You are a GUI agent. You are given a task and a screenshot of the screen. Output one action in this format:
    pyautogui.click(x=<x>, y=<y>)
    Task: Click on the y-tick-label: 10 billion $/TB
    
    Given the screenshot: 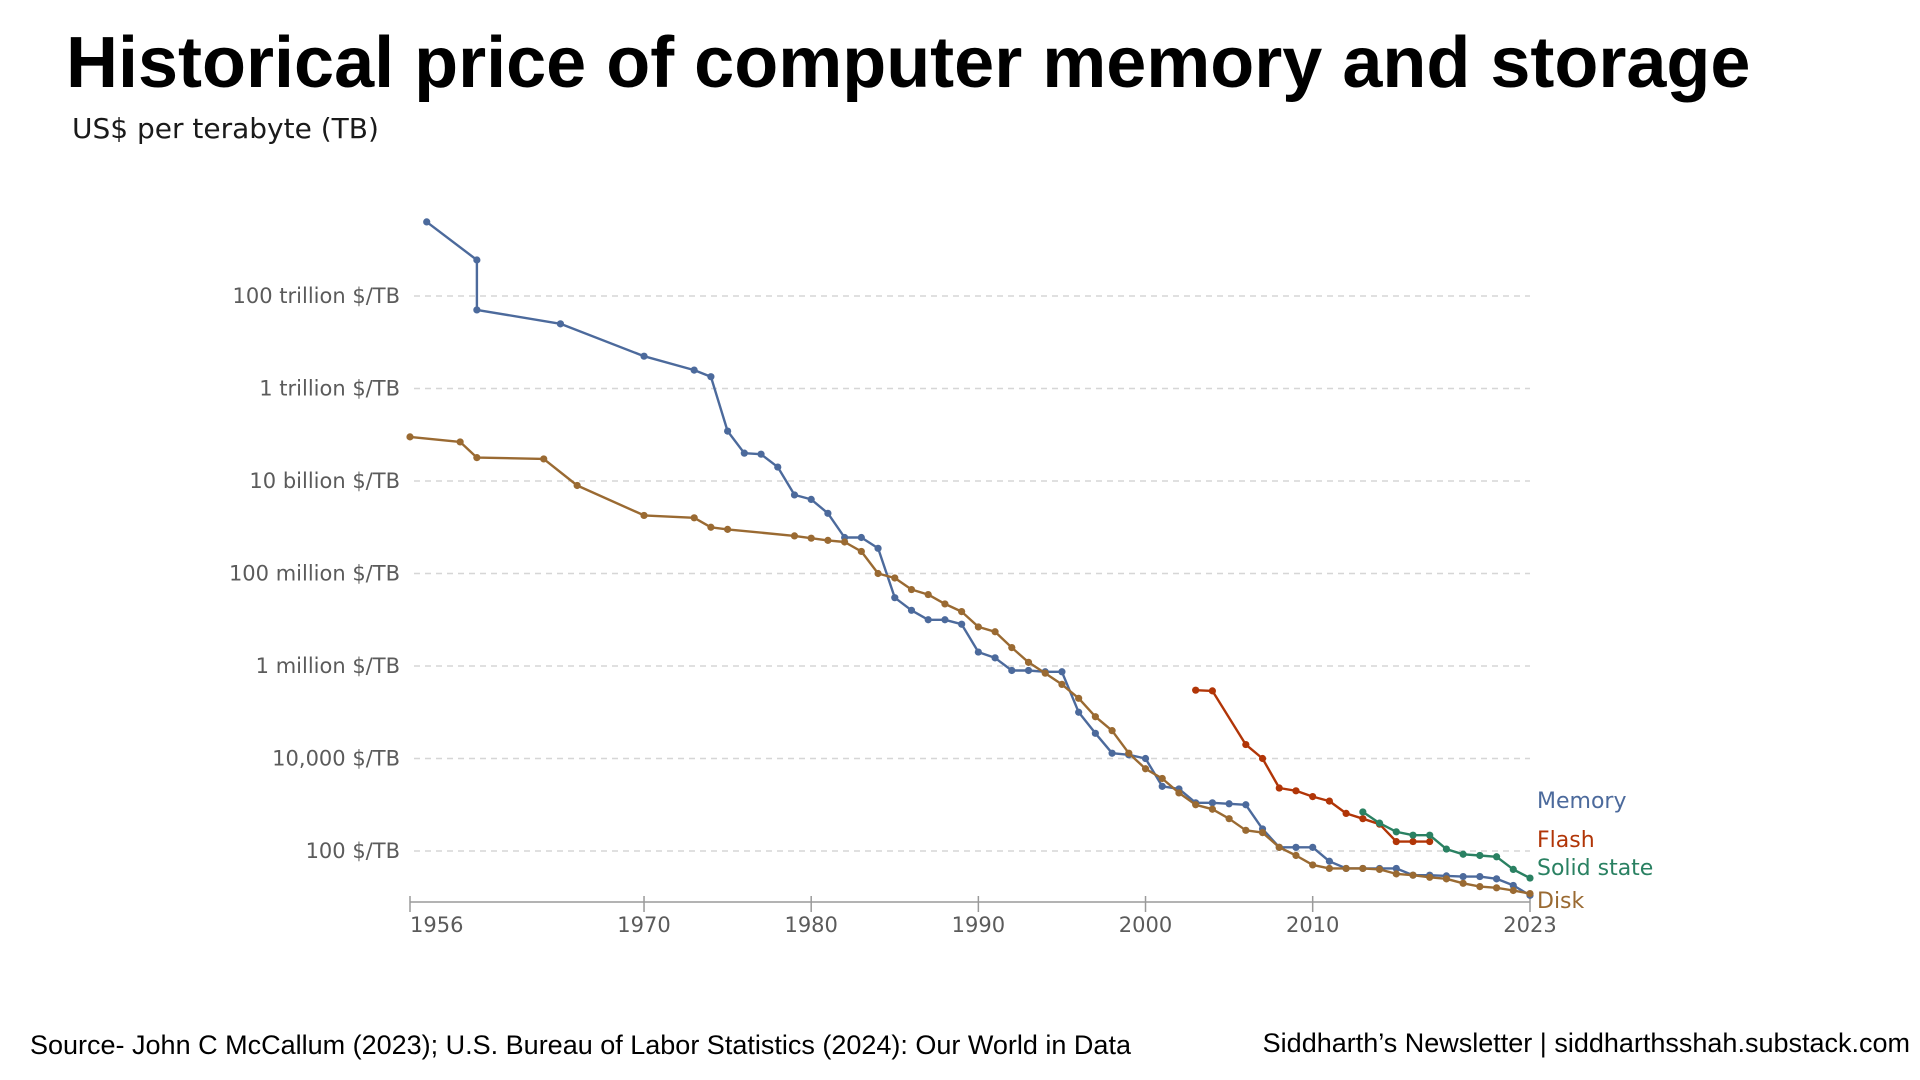 What is the action you would take?
    pyautogui.click(x=324, y=481)
    